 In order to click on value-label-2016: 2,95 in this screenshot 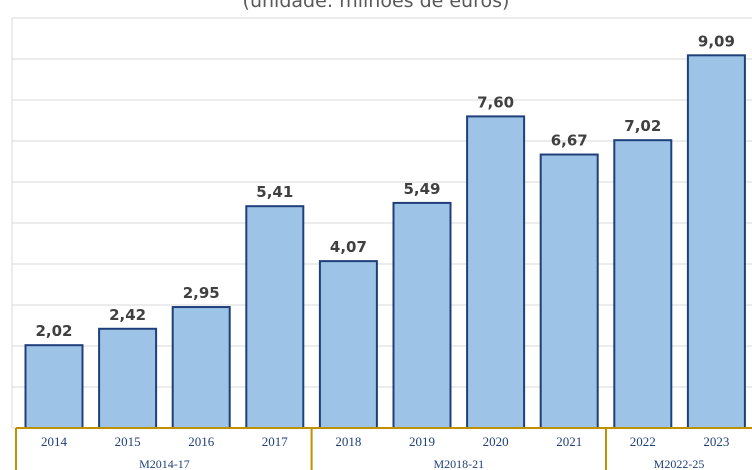, I will do `click(201, 293)`.